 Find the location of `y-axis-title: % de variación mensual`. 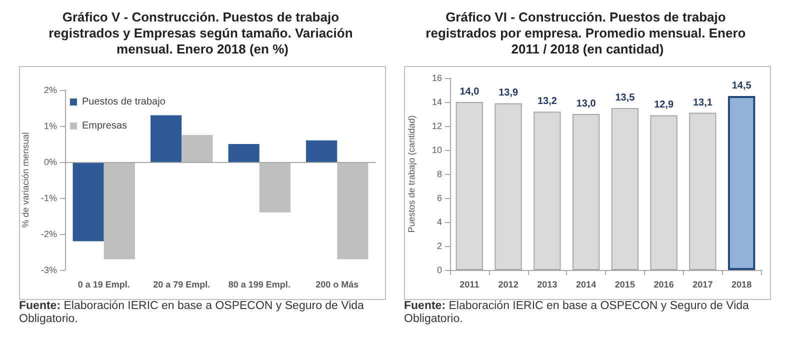

y-axis-title: % de variación mensual is located at coordinates (25, 180).